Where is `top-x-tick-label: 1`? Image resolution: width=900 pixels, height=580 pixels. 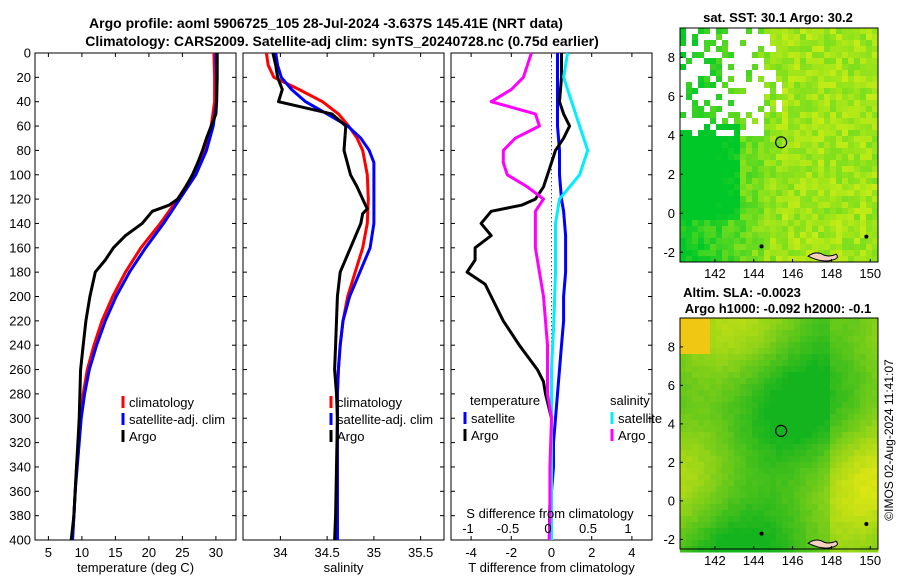
top-x-tick-label: 1 is located at coordinates (627, 528).